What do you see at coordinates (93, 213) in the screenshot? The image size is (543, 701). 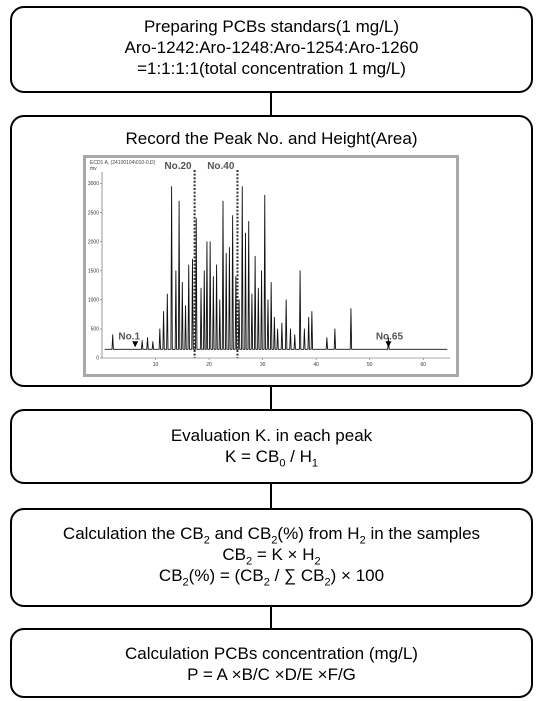 I see `y-tick-label: 2500` at bounding box center [93, 213].